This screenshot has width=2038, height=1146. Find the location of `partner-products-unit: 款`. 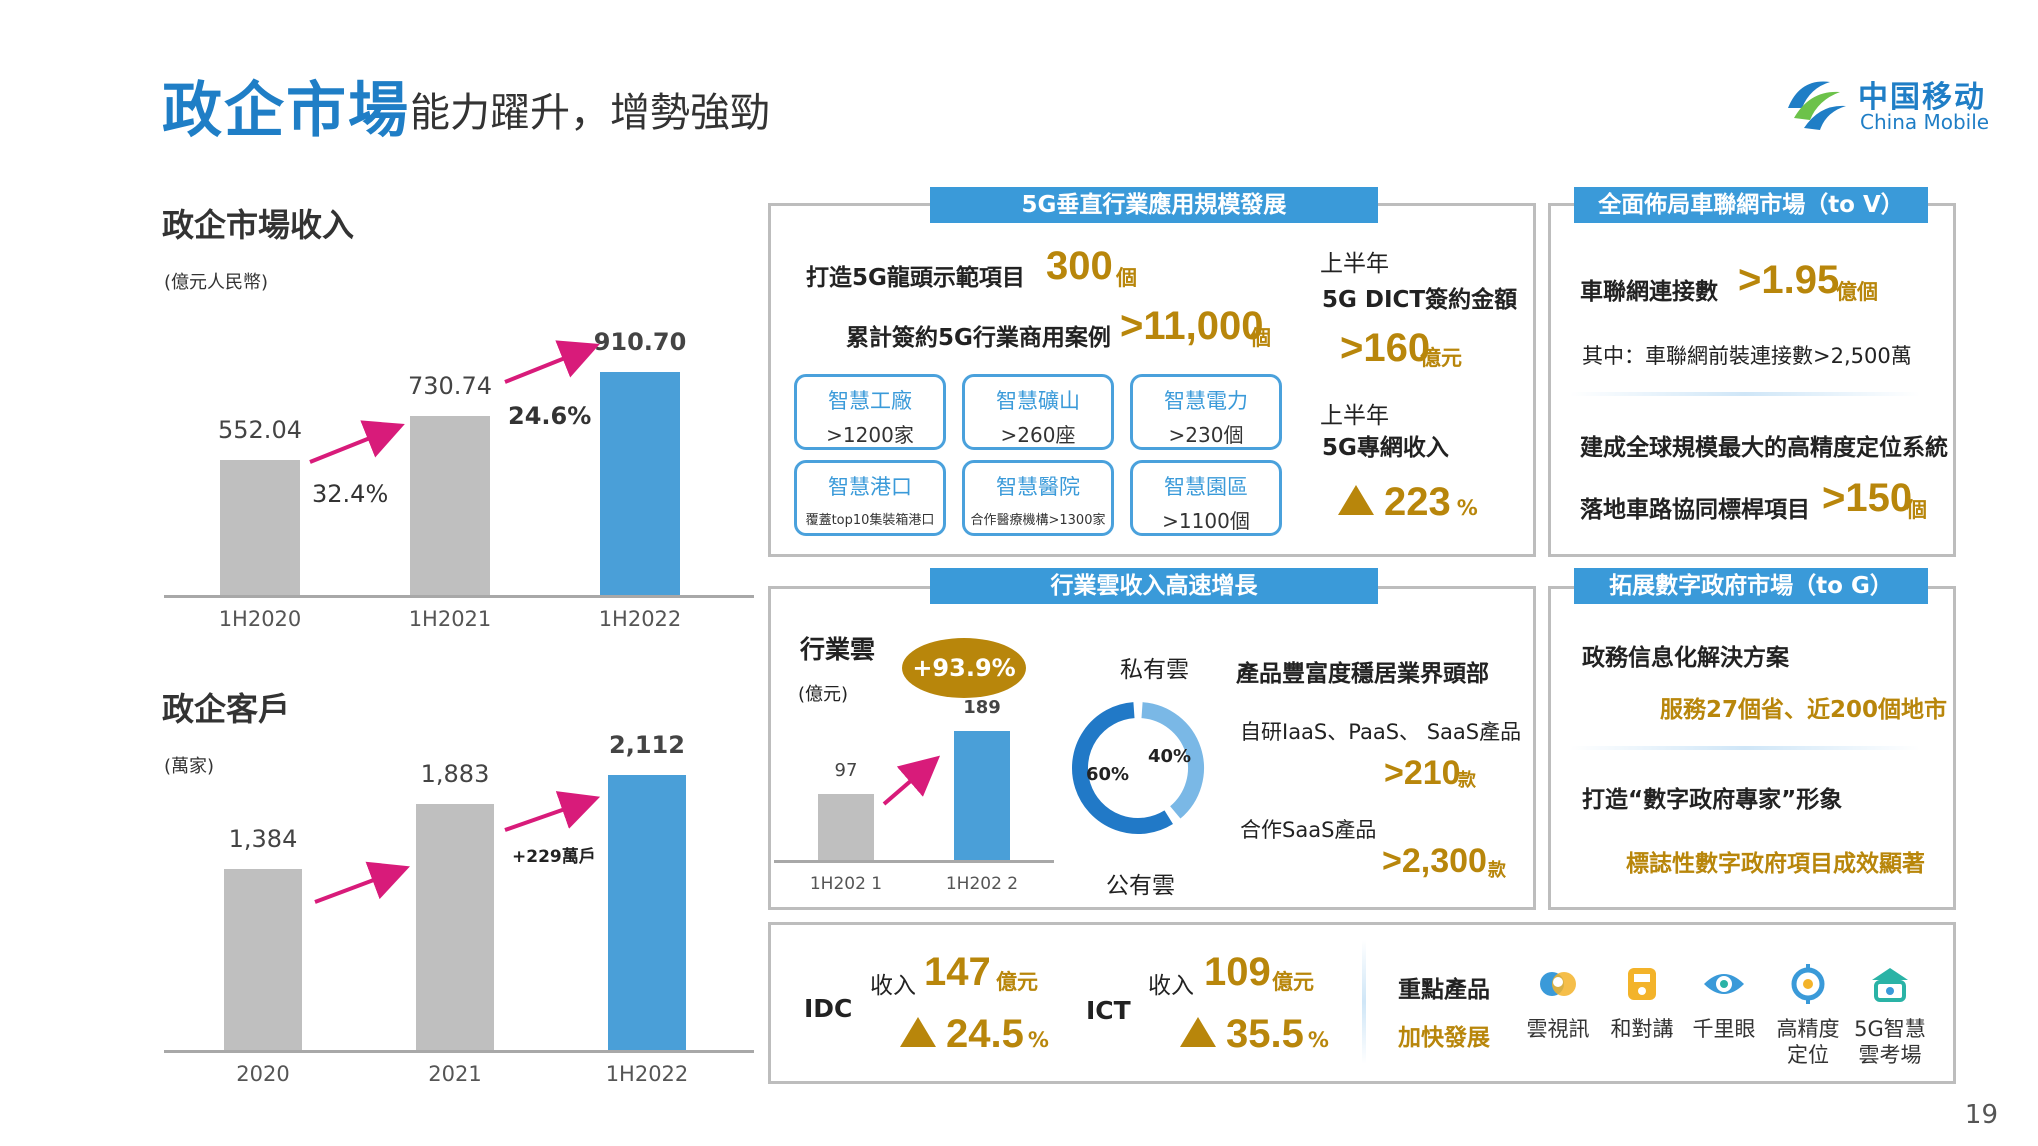

partner-products-unit: 款 is located at coordinates (1497, 870).